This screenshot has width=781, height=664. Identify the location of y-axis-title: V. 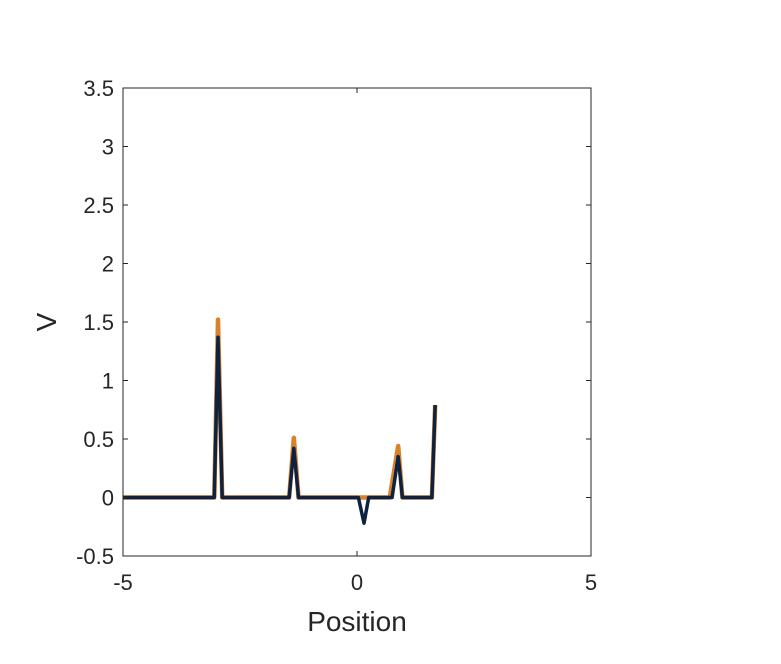
(46, 321).